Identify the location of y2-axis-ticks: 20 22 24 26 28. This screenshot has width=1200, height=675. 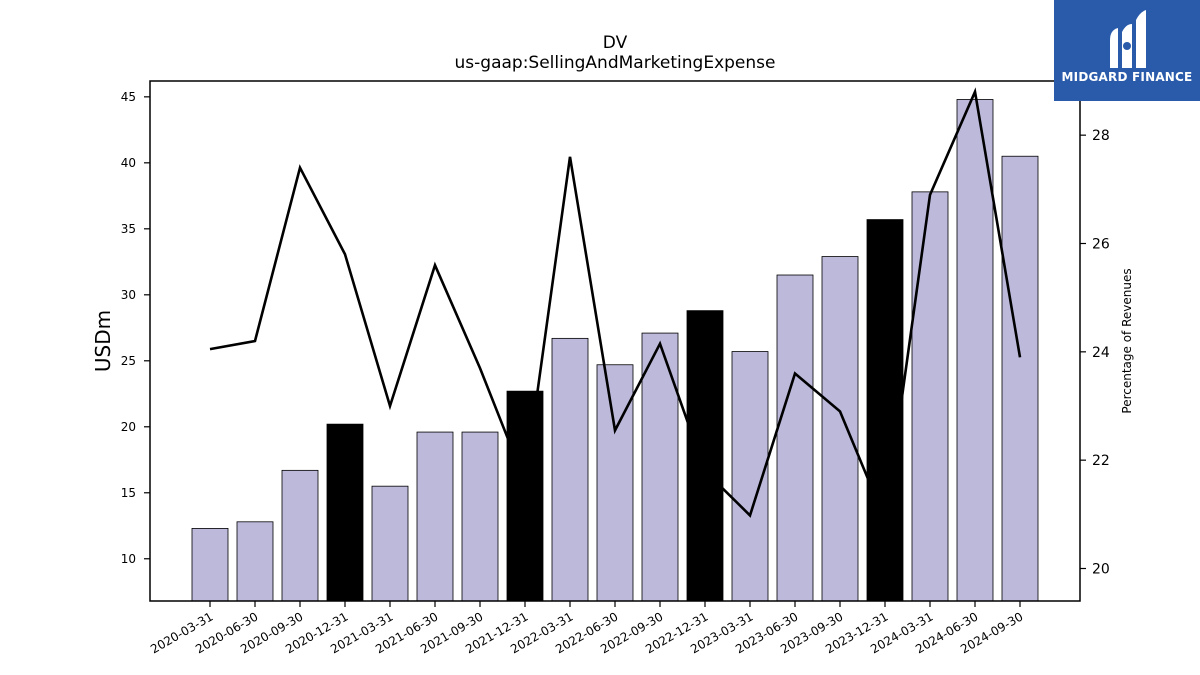
(1095, 353).